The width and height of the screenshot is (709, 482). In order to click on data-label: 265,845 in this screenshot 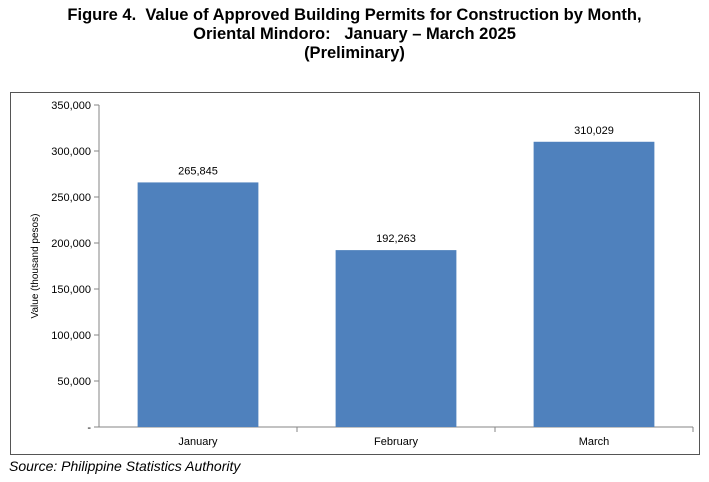, I will do `click(198, 171)`.